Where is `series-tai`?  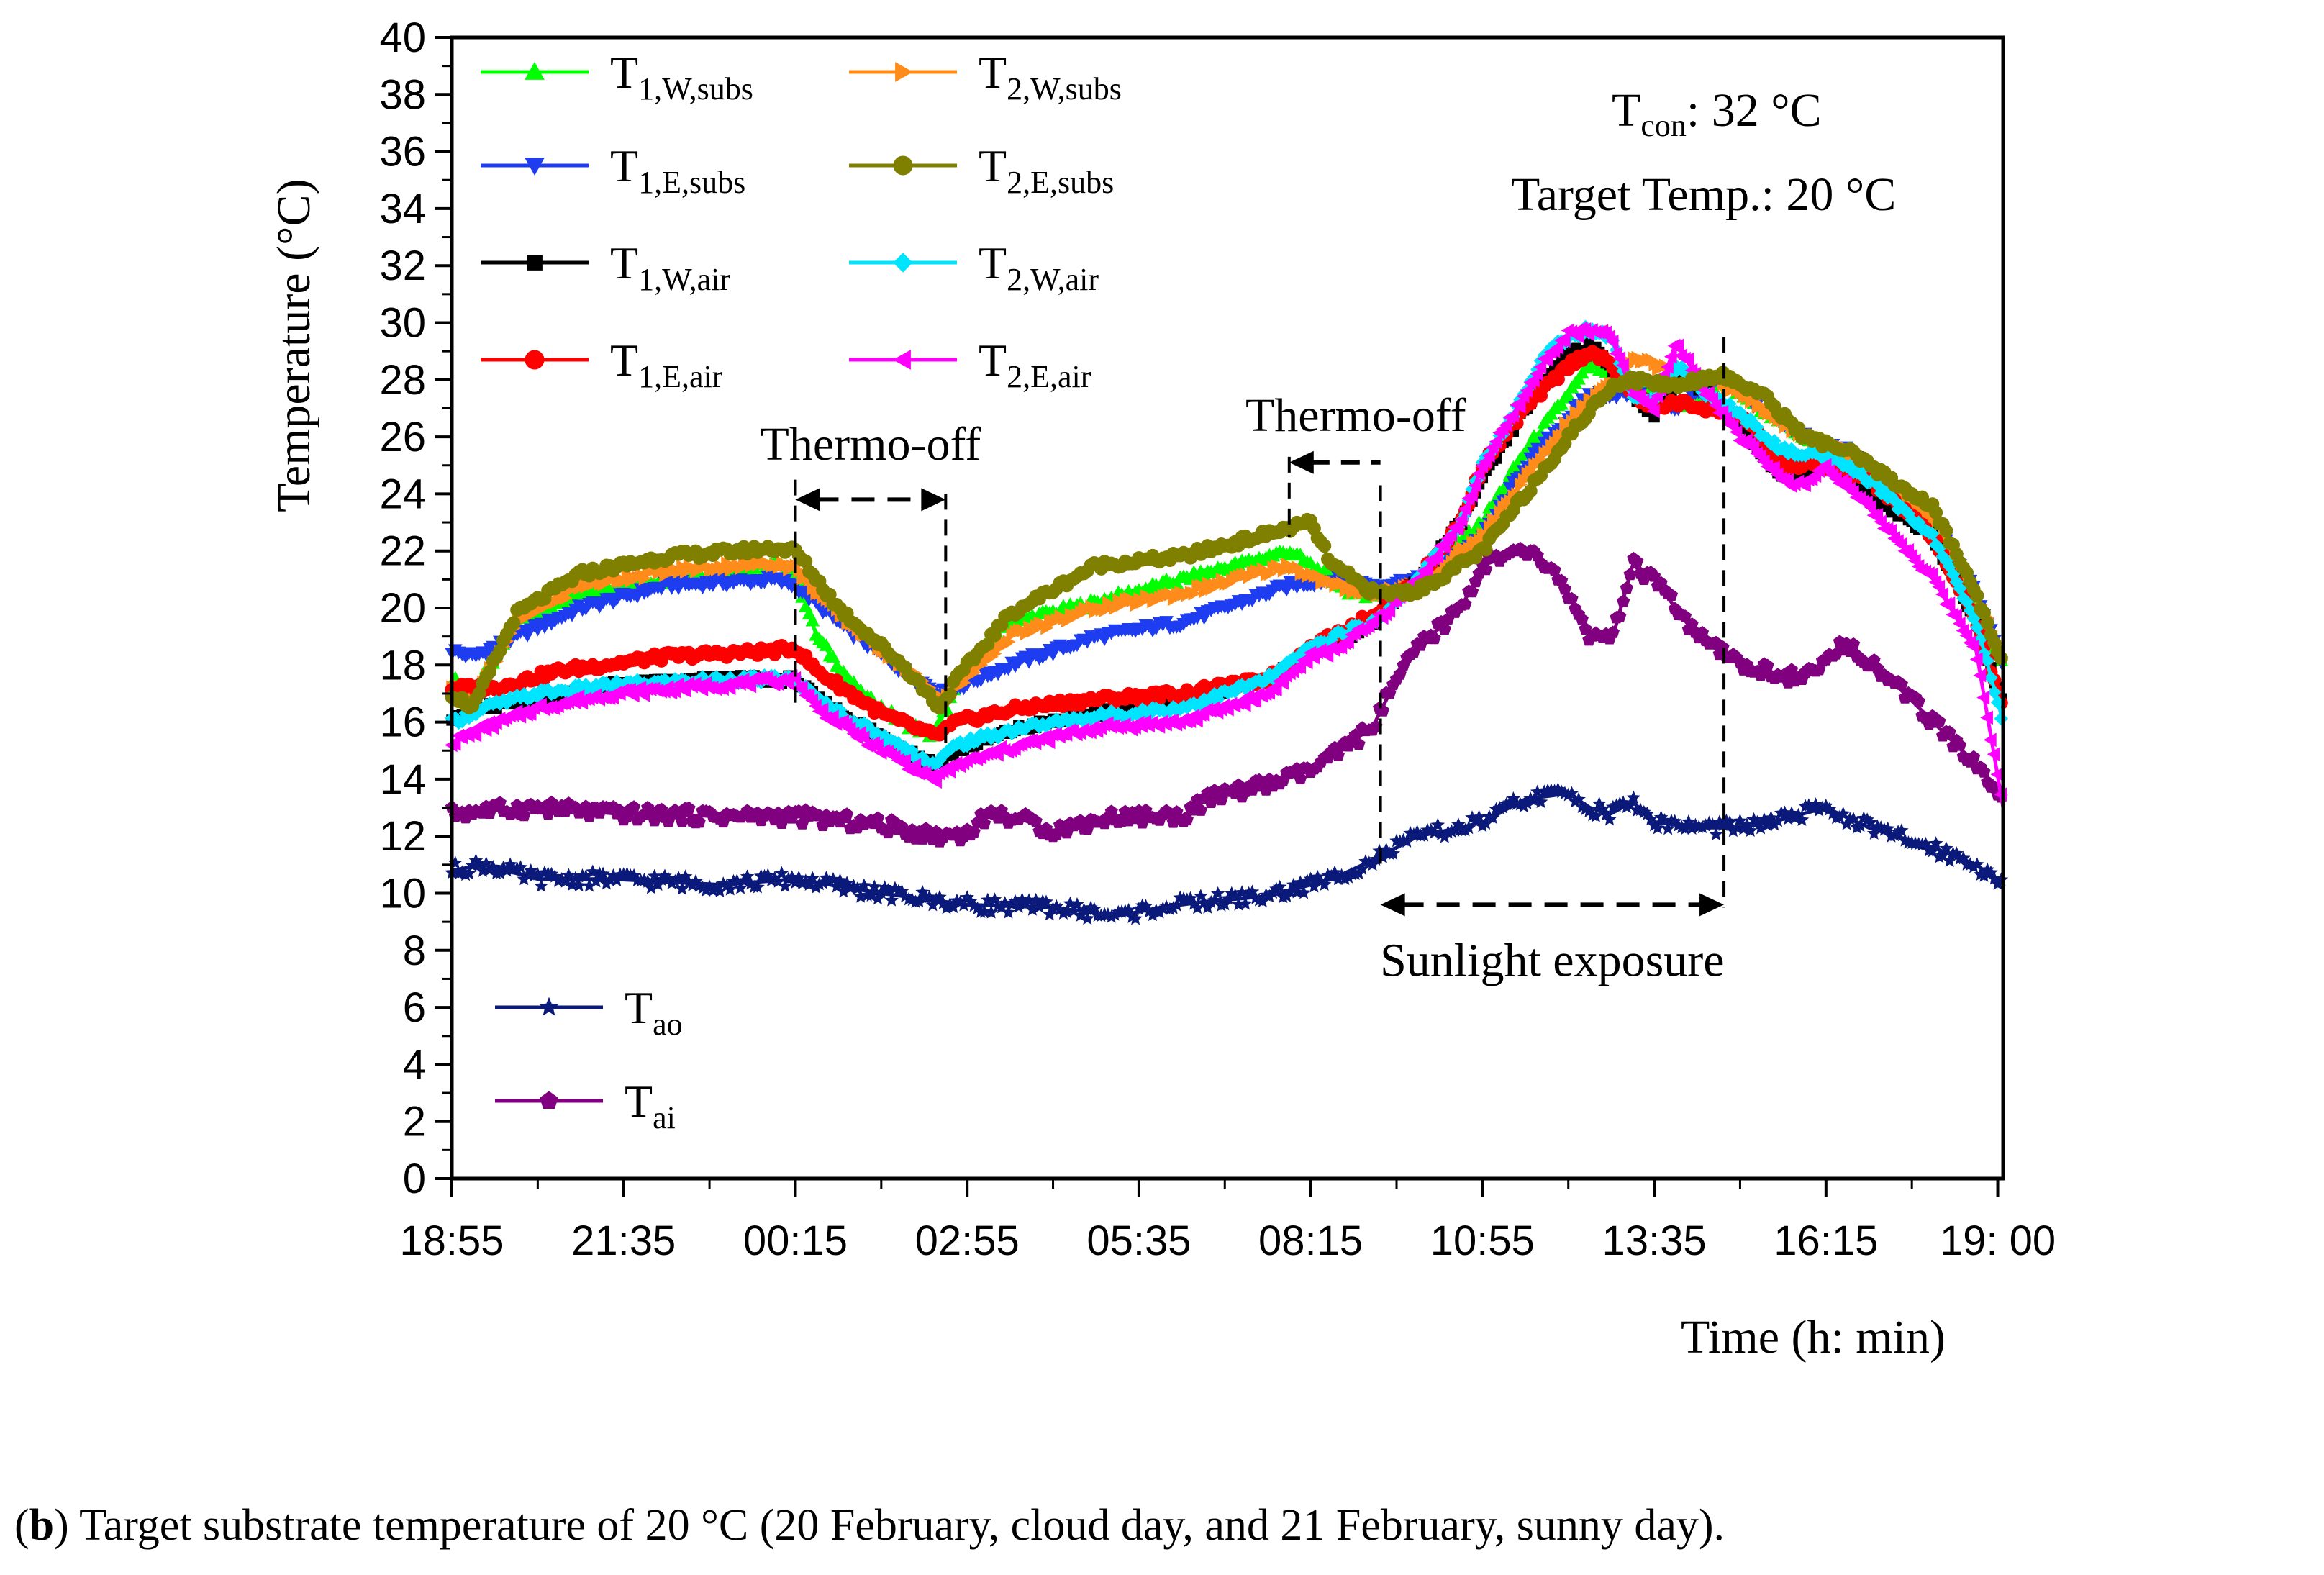 series-tai is located at coordinates (1226, 694).